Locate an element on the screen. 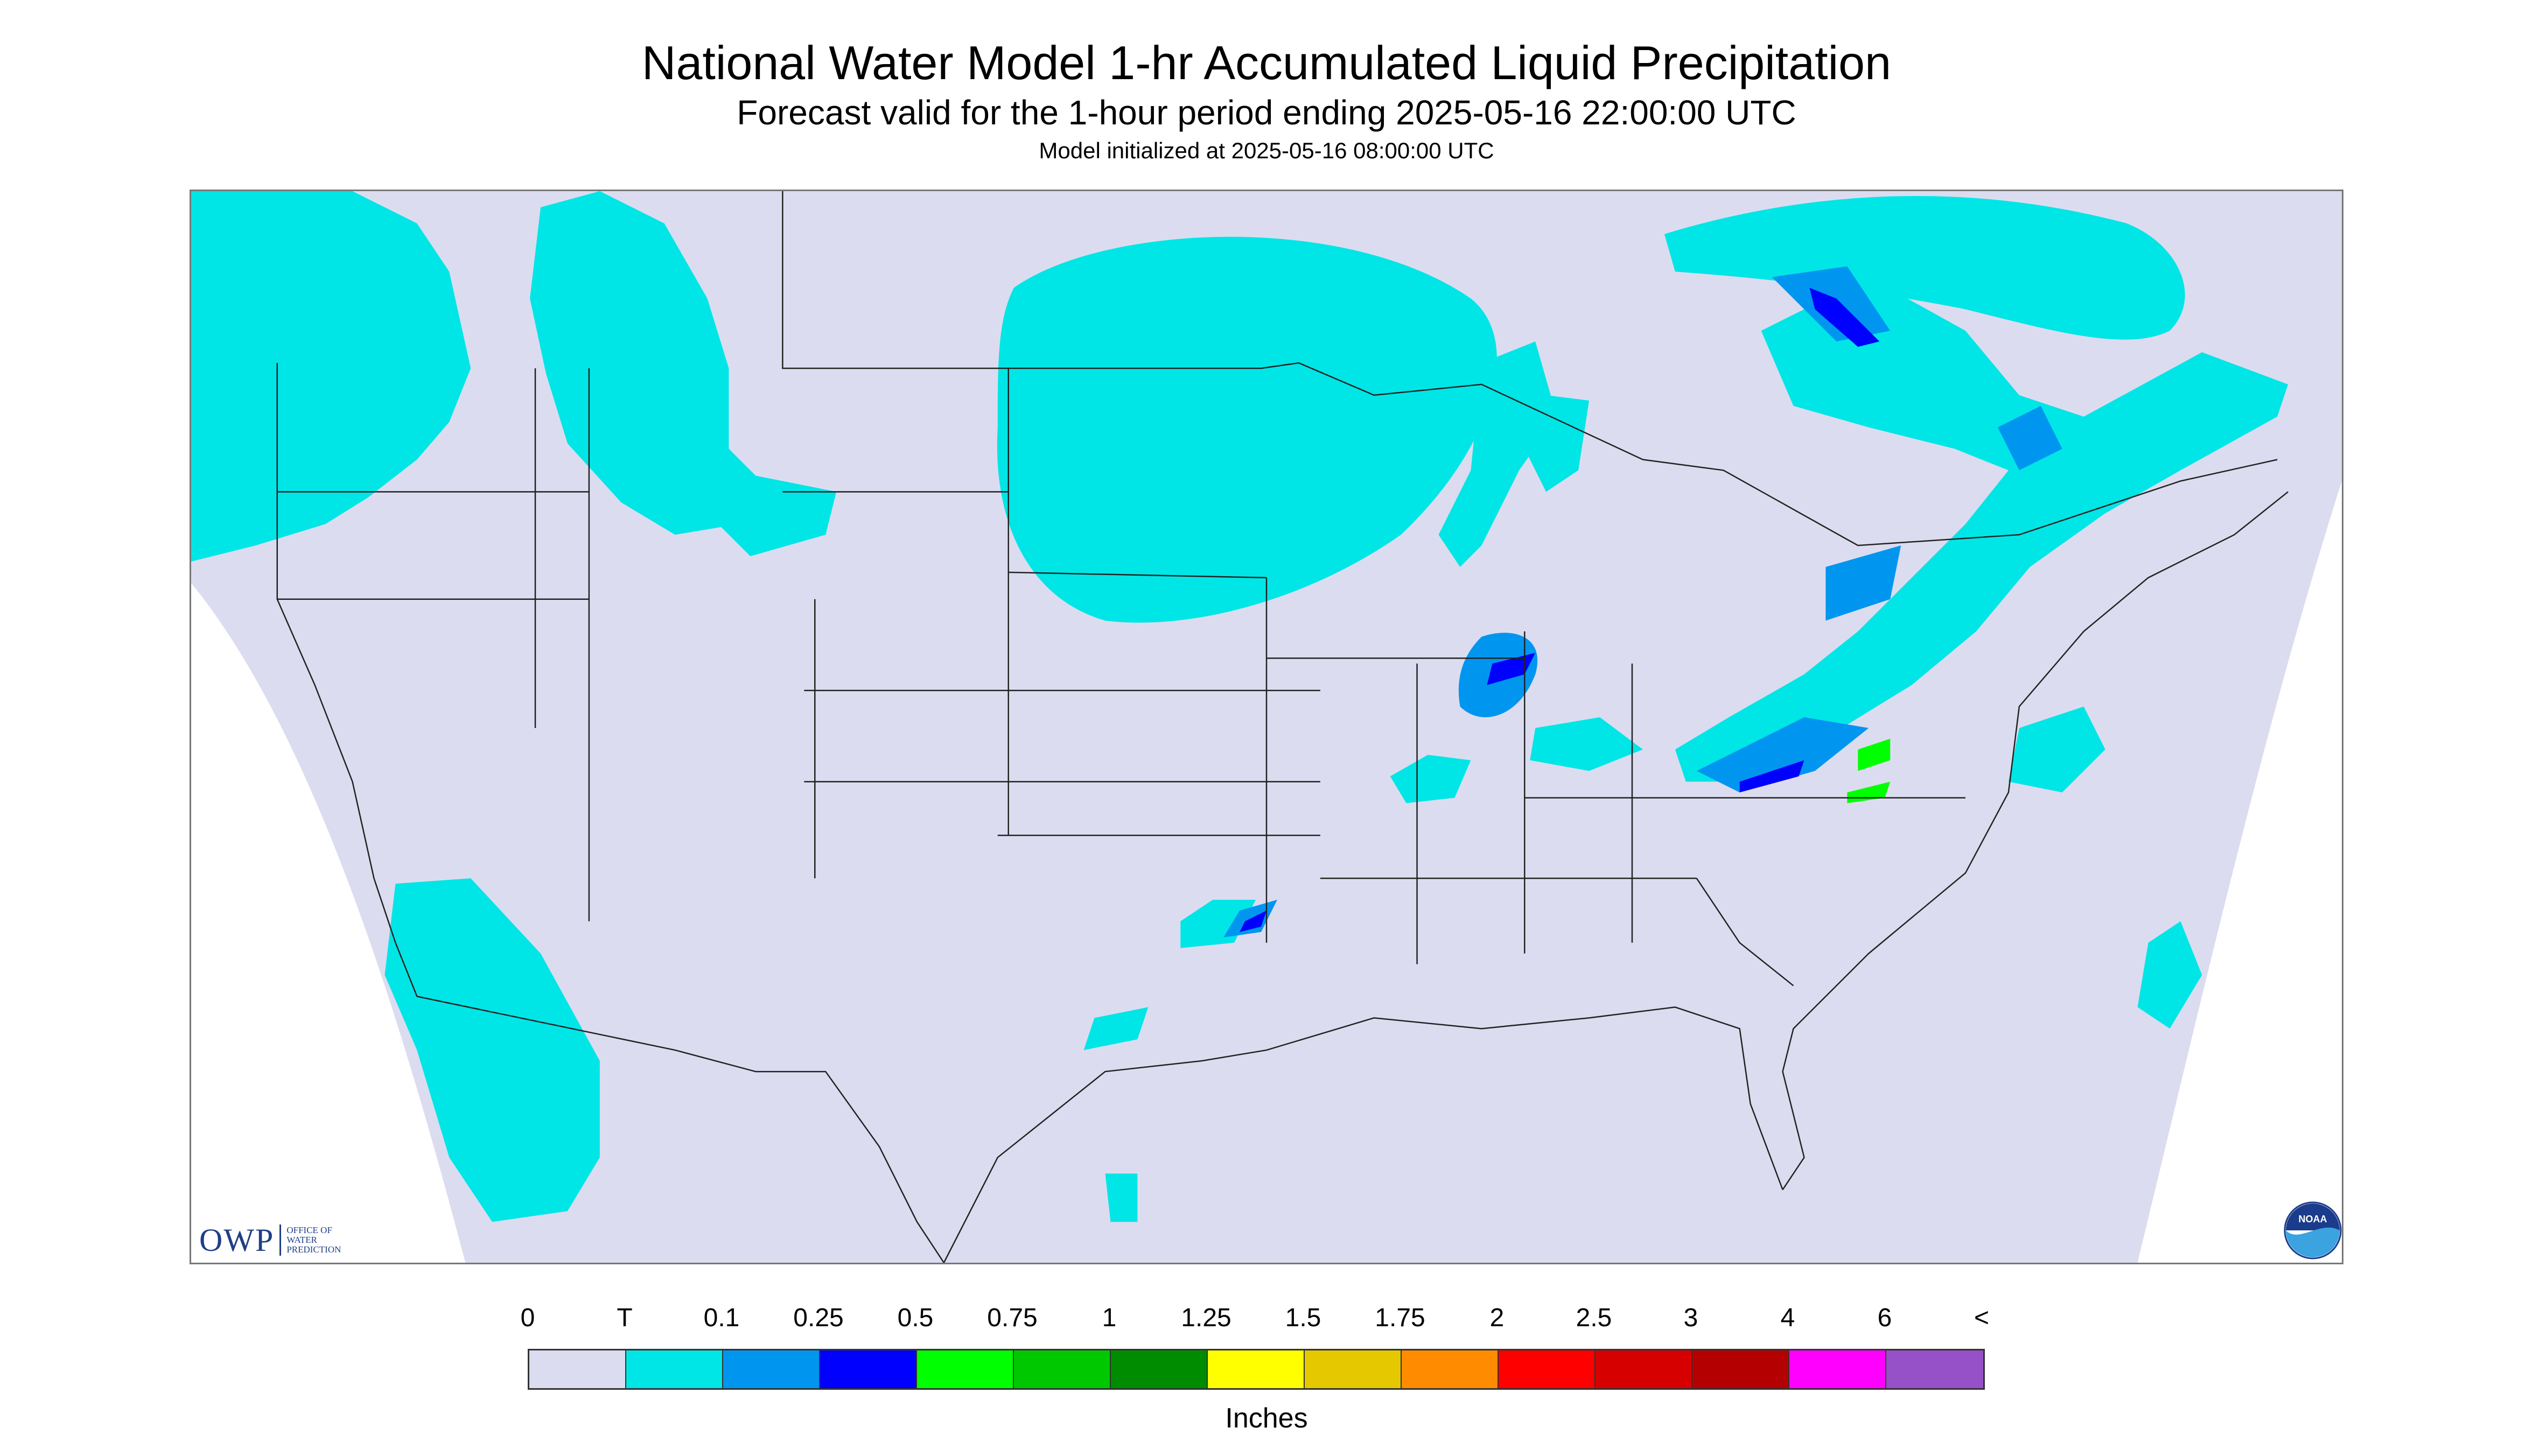 This screenshot has width=2533, height=1456. owp-logo-mark: OWP is located at coordinates (237, 1240).